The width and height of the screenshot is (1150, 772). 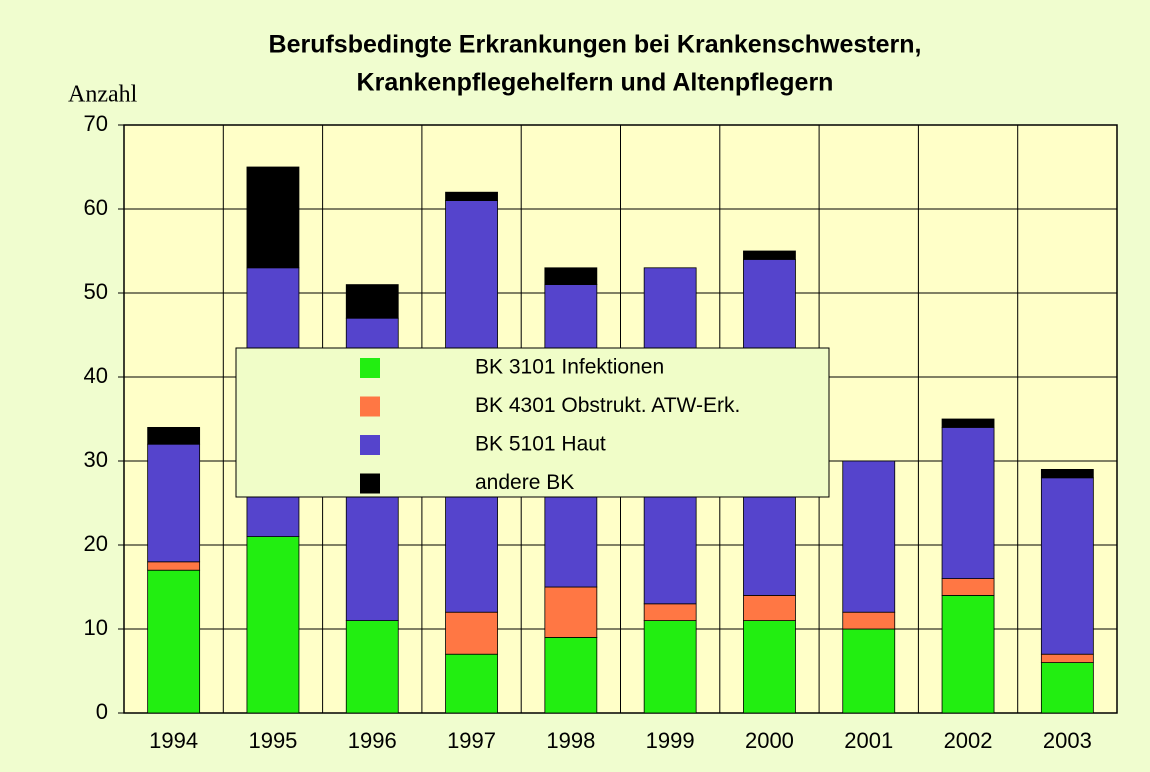 I want to click on x-tick-label: 2000, so click(x=769, y=740).